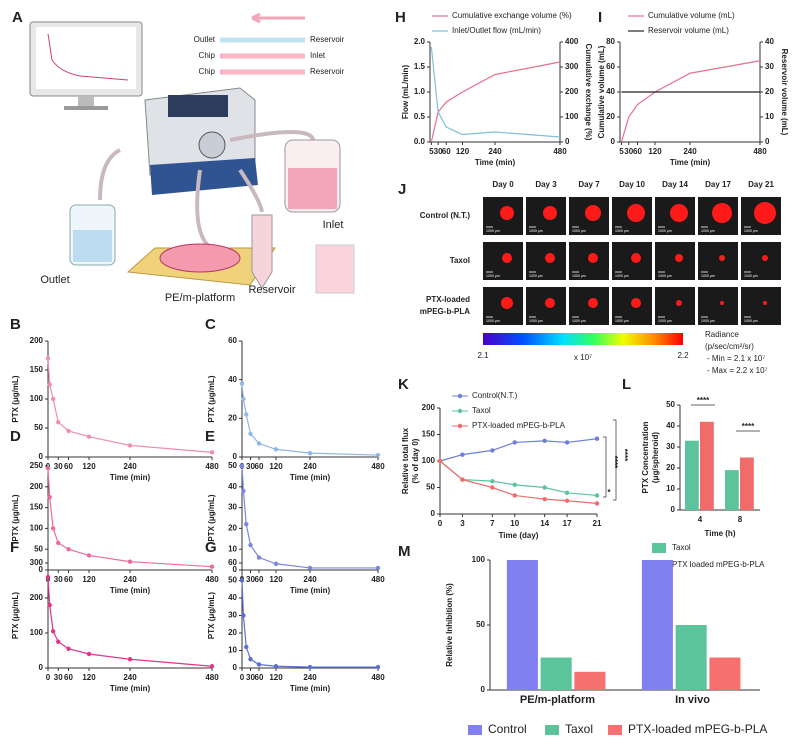 The image size is (795, 747). I want to click on y-axis-label: PTX Concentration, so click(645, 457).